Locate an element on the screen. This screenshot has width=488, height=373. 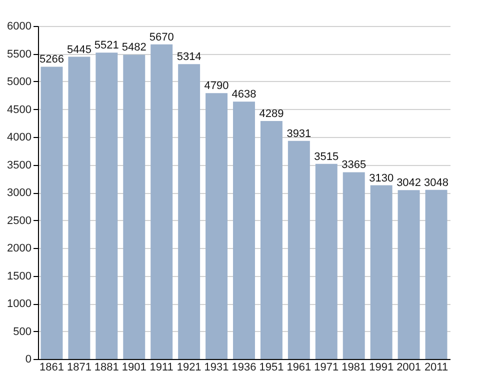
data-label: 4289 is located at coordinates (271, 114).